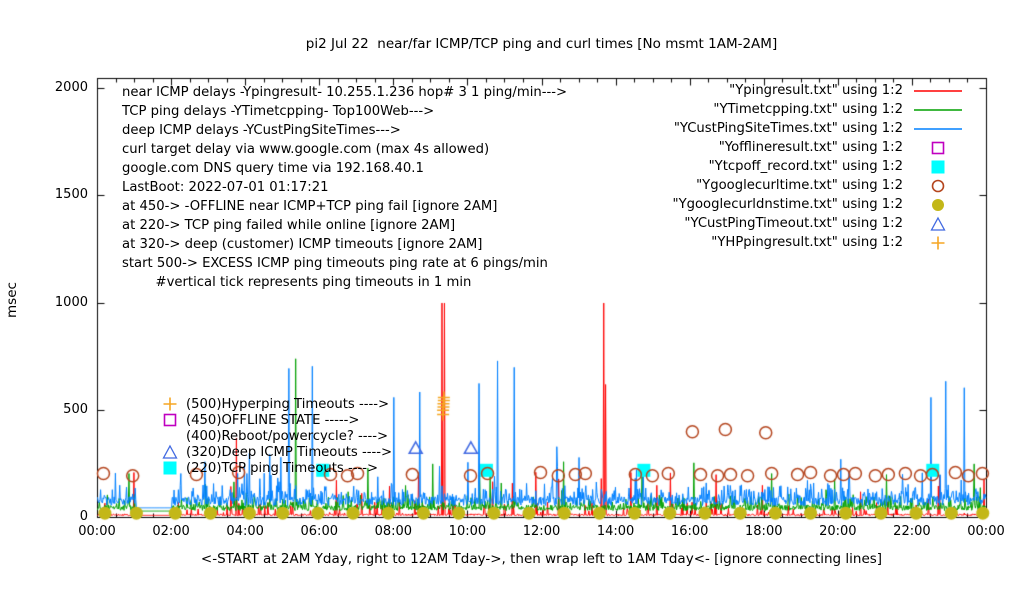  What do you see at coordinates (808, 109) in the screenshot?
I see `legend-label: "YTimetcpping.txt" using 1:2` at bounding box center [808, 109].